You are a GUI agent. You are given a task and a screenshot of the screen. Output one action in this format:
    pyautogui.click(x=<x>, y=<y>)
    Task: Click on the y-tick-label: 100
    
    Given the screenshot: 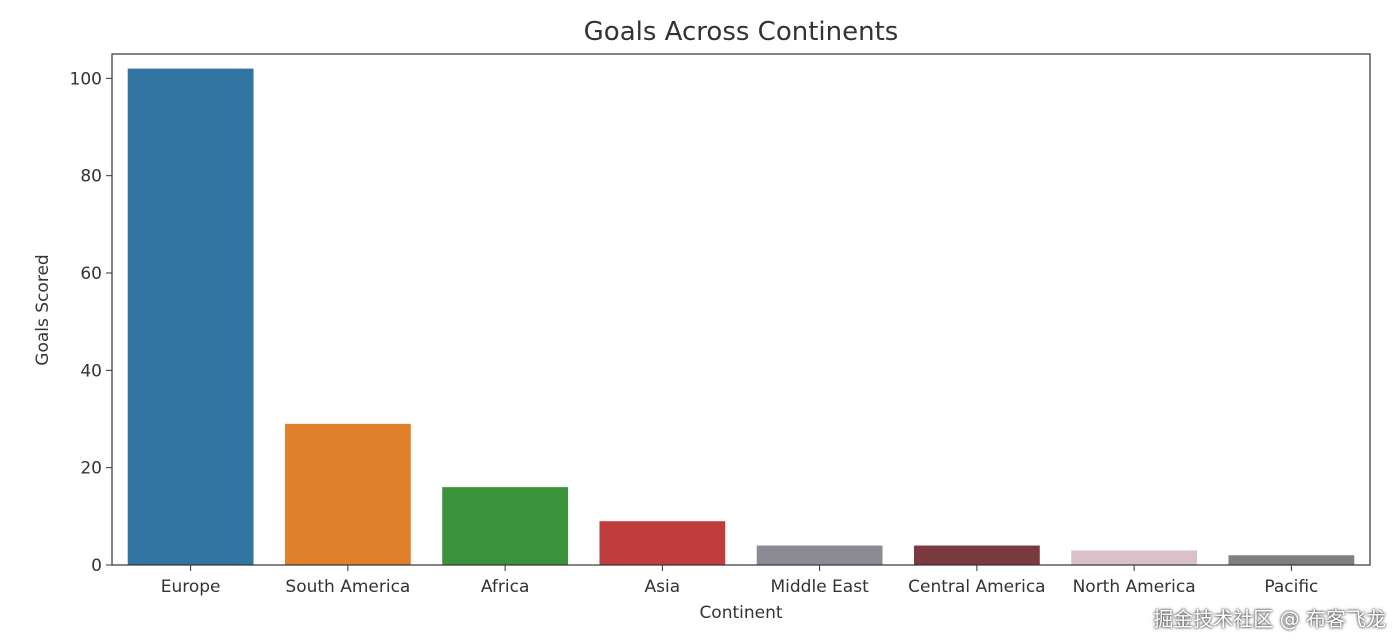 What is the action you would take?
    pyautogui.click(x=86, y=79)
    